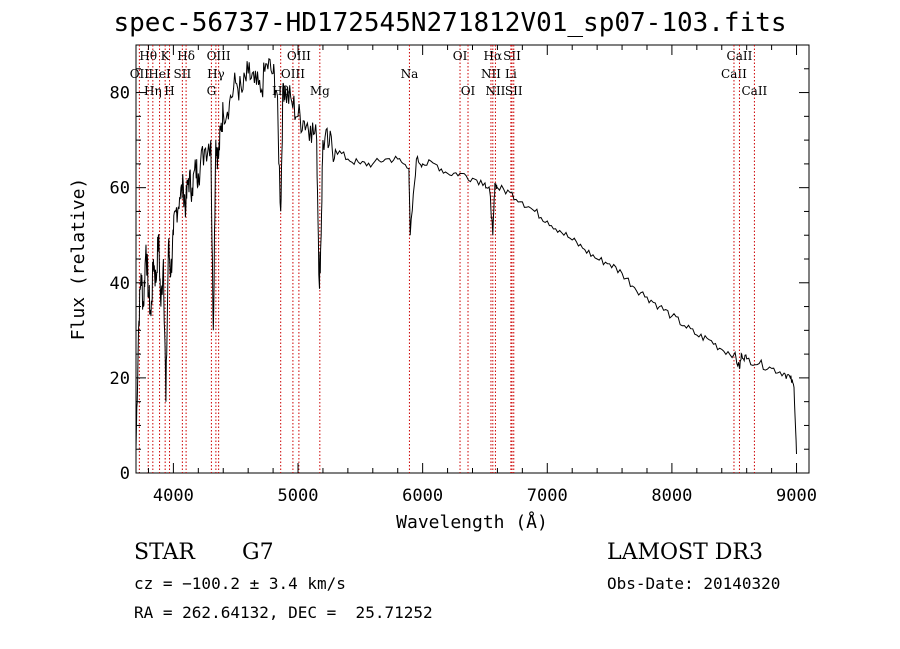  Describe the element at coordinates (164, 552) in the screenshot. I see `object-class: STAR` at that location.